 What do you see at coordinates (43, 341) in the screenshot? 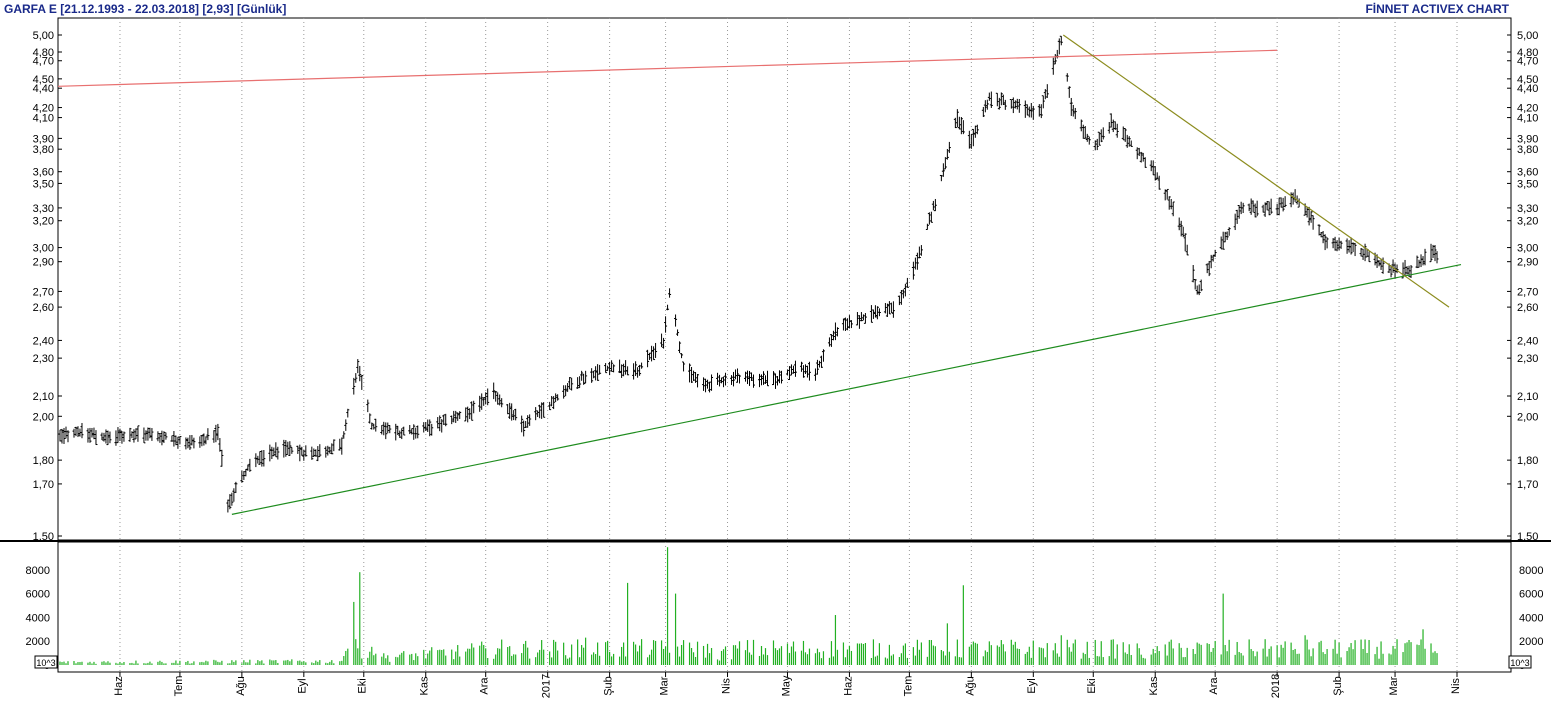
I see `y-tick-label-left: 2,40` at bounding box center [43, 341].